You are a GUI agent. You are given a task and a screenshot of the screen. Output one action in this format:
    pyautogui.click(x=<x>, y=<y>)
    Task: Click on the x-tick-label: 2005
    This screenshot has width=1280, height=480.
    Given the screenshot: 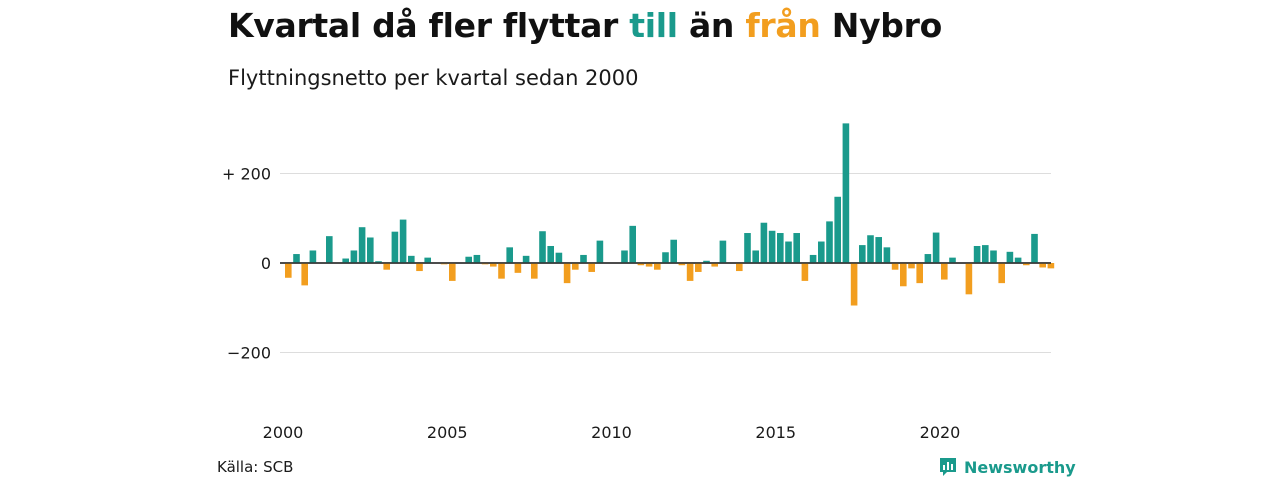 What is the action you would take?
    pyautogui.click(x=447, y=432)
    